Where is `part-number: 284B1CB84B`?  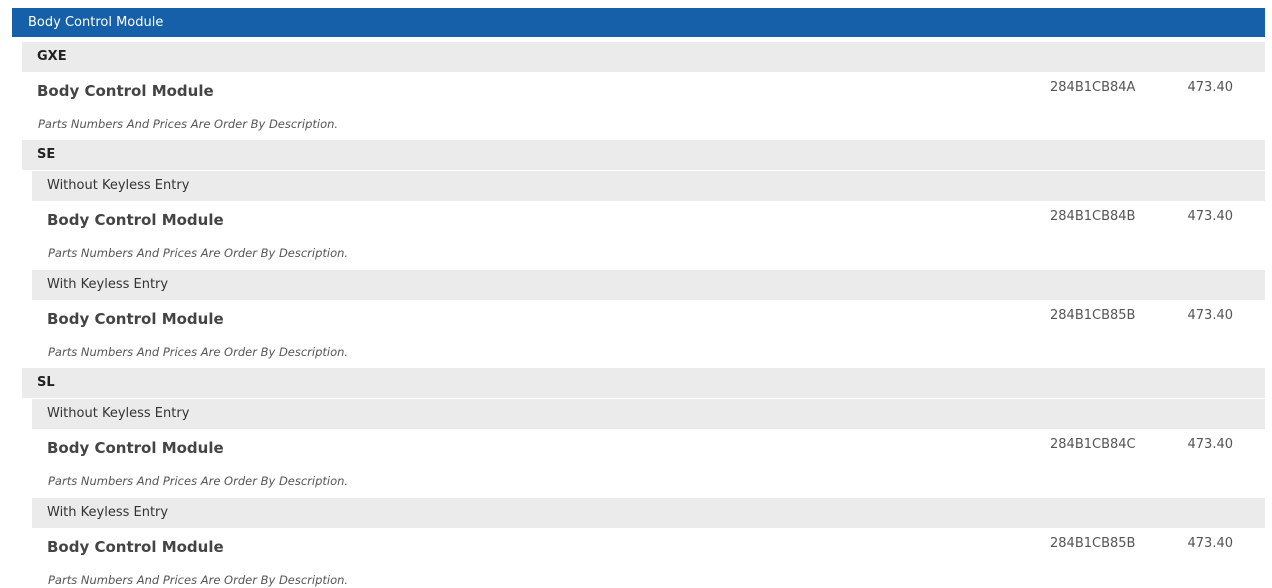 part-number: 284B1CB84B is located at coordinates (1093, 216).